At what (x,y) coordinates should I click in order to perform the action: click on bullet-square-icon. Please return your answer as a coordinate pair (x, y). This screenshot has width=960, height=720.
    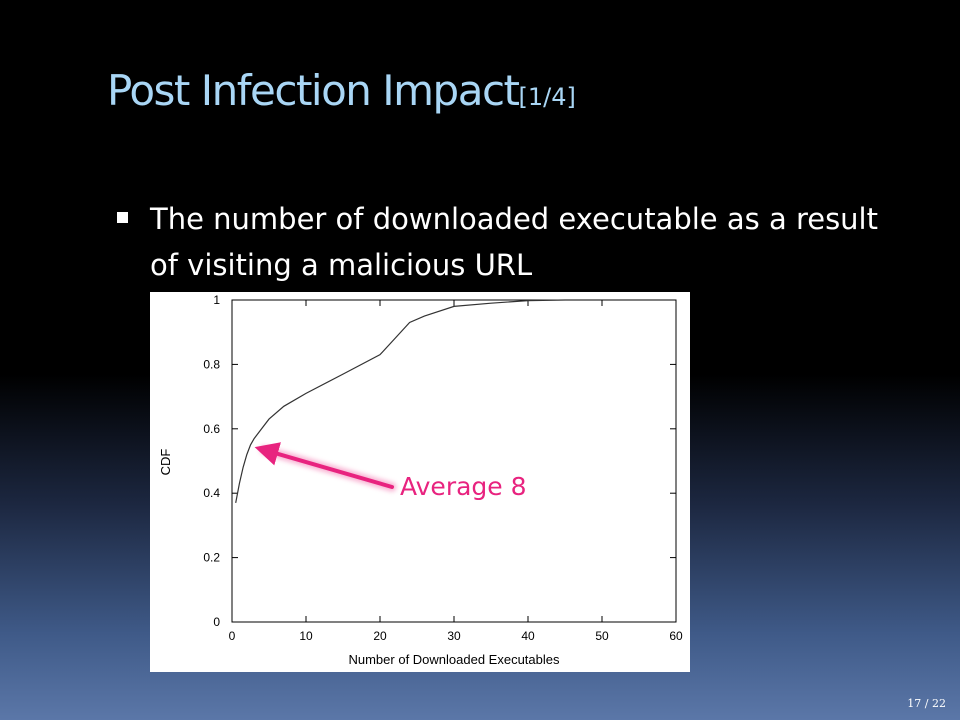
    Looking at the image, I should click on (122, 217).